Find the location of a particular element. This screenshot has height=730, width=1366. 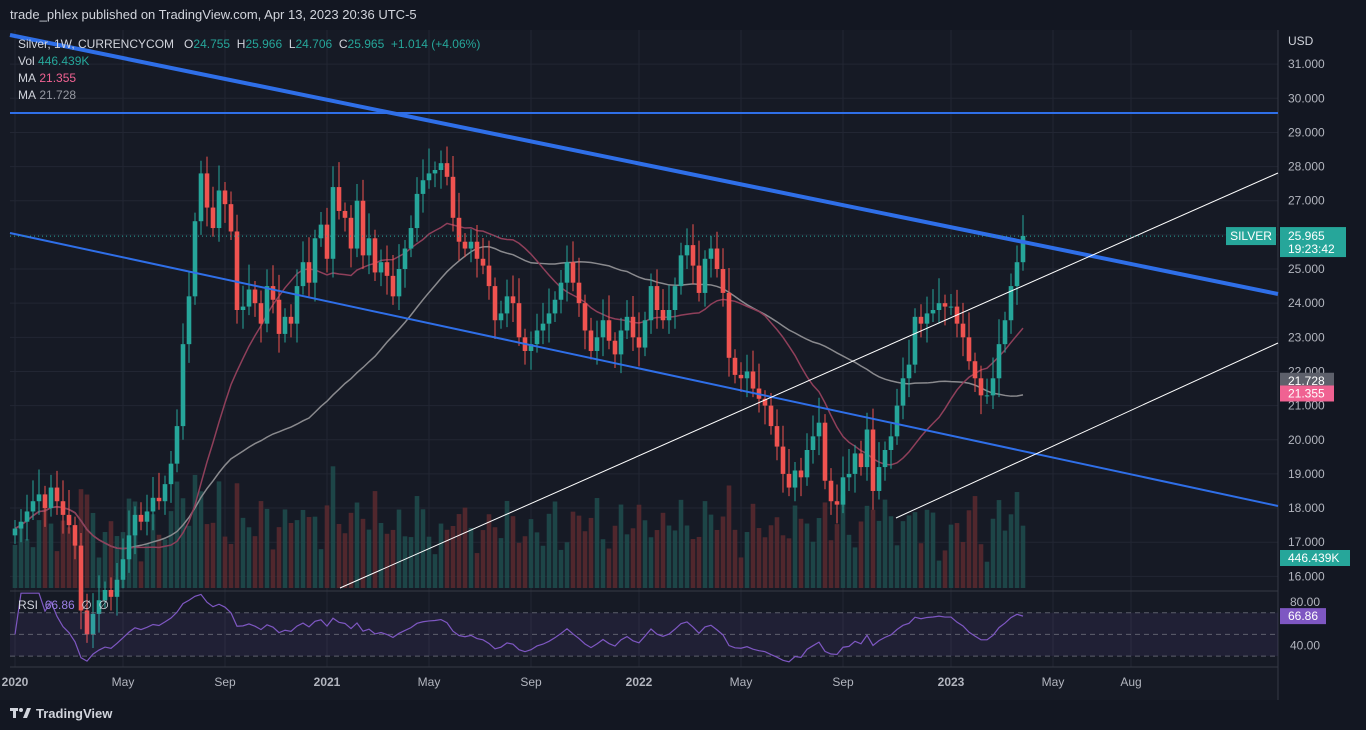

tradingview-logo: TradingView is located at coordinates (61, 713).